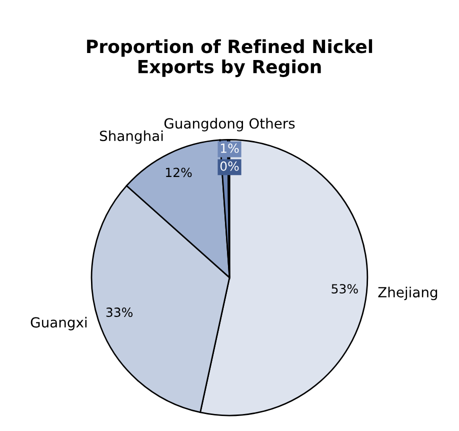 This screenshot has height=431, width=459. What do you see at coordinates (408, 293) in the screenshot?
I see `slice-label: Zhejiang` at bounding box center [408, 293].